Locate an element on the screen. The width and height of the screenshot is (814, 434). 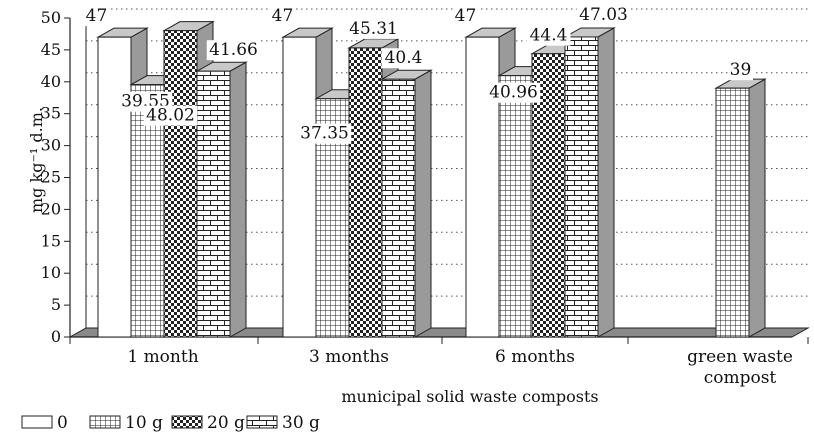
data-label-text: 41.66 is located at coordinates (233, 50).